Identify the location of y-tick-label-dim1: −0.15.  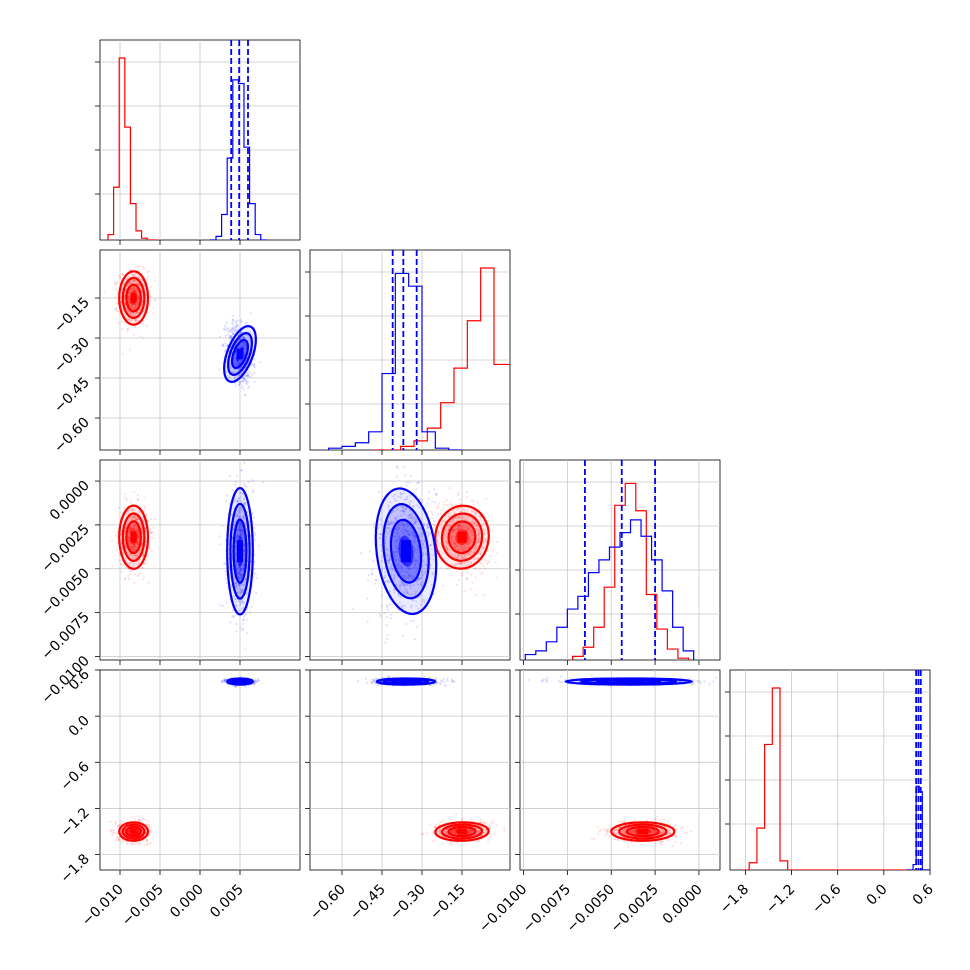
(72, 316).